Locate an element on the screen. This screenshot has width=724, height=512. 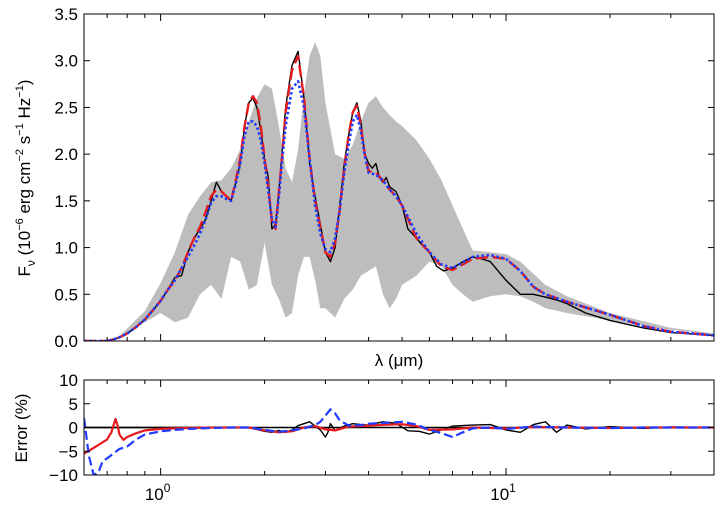
y-tick-label: 0.0 is located at coordinates (66, 341).